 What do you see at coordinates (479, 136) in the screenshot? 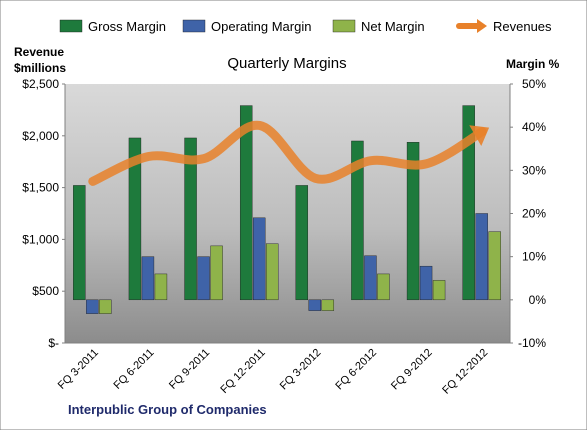
I see `line-arrowhead` at bounding box center [479, 136].